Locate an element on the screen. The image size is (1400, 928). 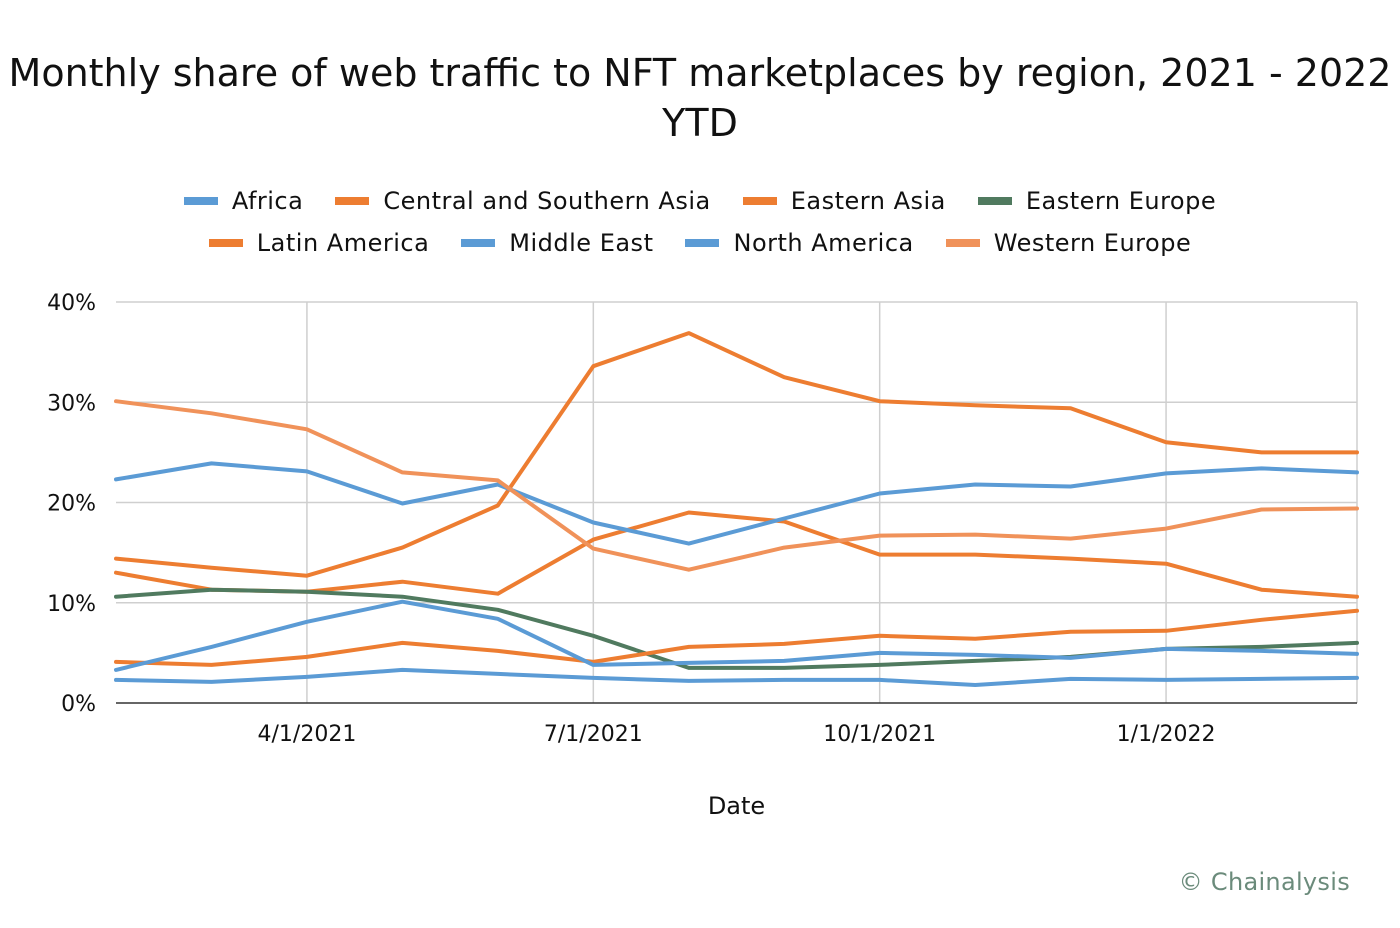
series-line-middle-east is located at coordinates (736, 635).